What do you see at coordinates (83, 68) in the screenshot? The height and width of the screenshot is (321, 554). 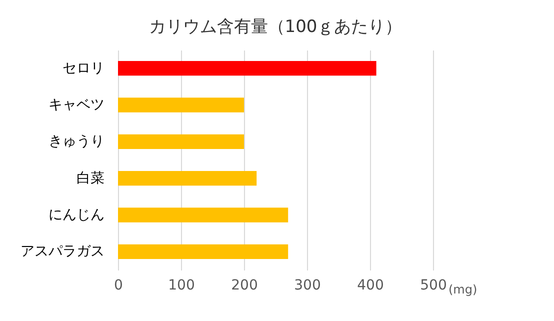 I see `y-tick-label: セロリ` at bounding box center [83, 68].